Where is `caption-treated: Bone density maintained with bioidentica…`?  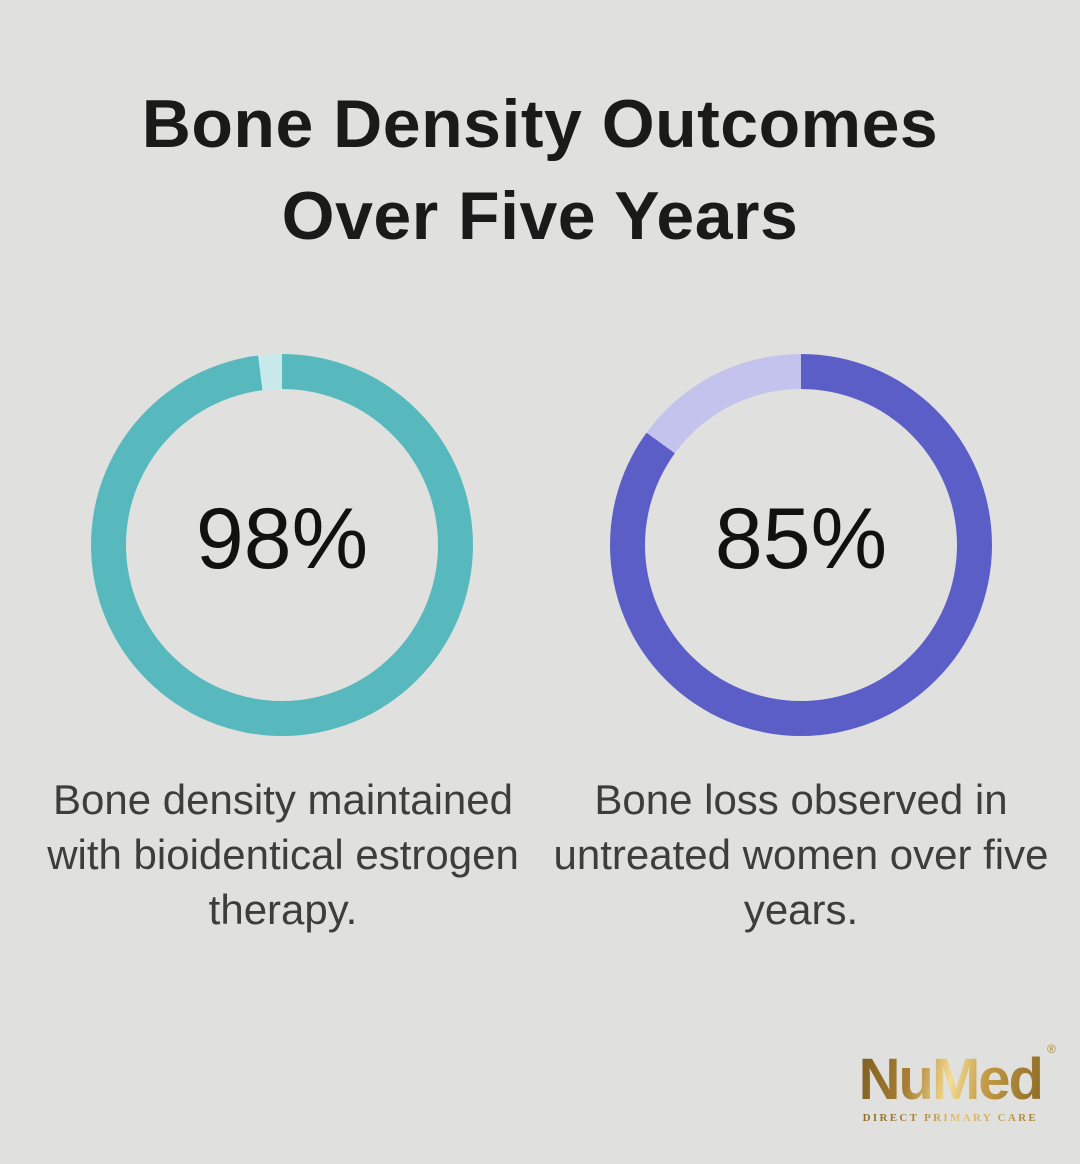 caption-treated: Bone density maintained with bioidentica… is located at coordinates (283, 854).